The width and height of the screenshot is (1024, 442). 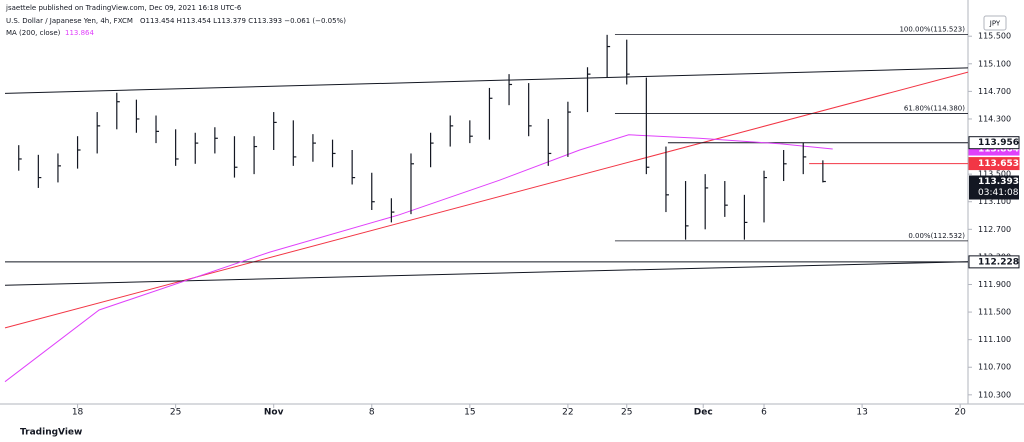 What do you see at coordinates (33, 33) in the screenshot?
I see `indicator-name: MA (200, close)` at bounding box center [33, 33].